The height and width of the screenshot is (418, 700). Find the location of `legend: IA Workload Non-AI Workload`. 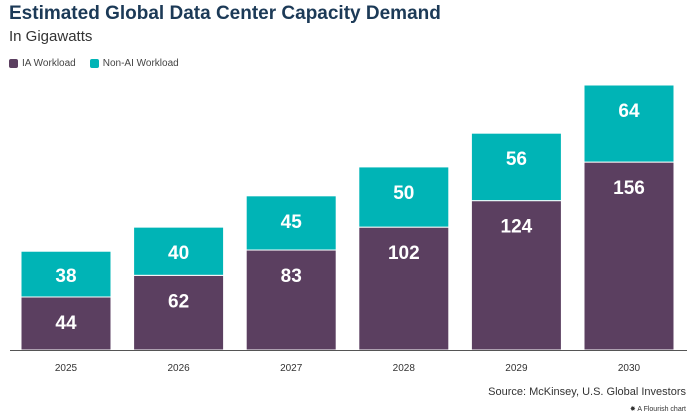

legend: IA Workload Non-AI Workload is located at coordinates (94, 63).